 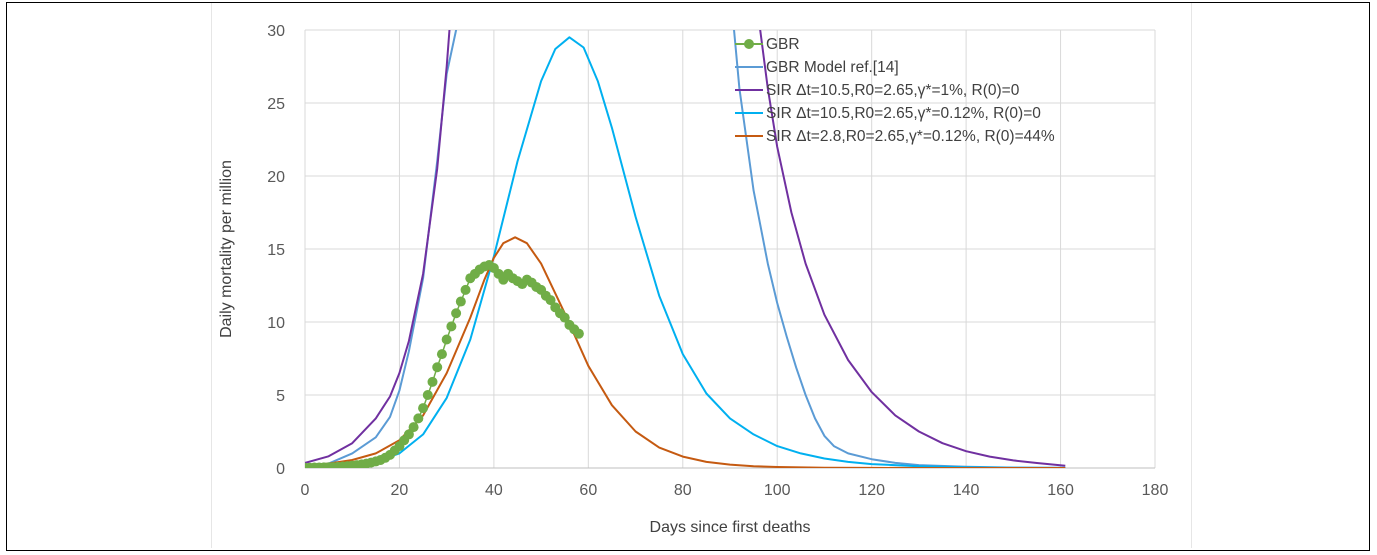 I want to click on x-tick-label-0: 0, so click(x=305, y=490).